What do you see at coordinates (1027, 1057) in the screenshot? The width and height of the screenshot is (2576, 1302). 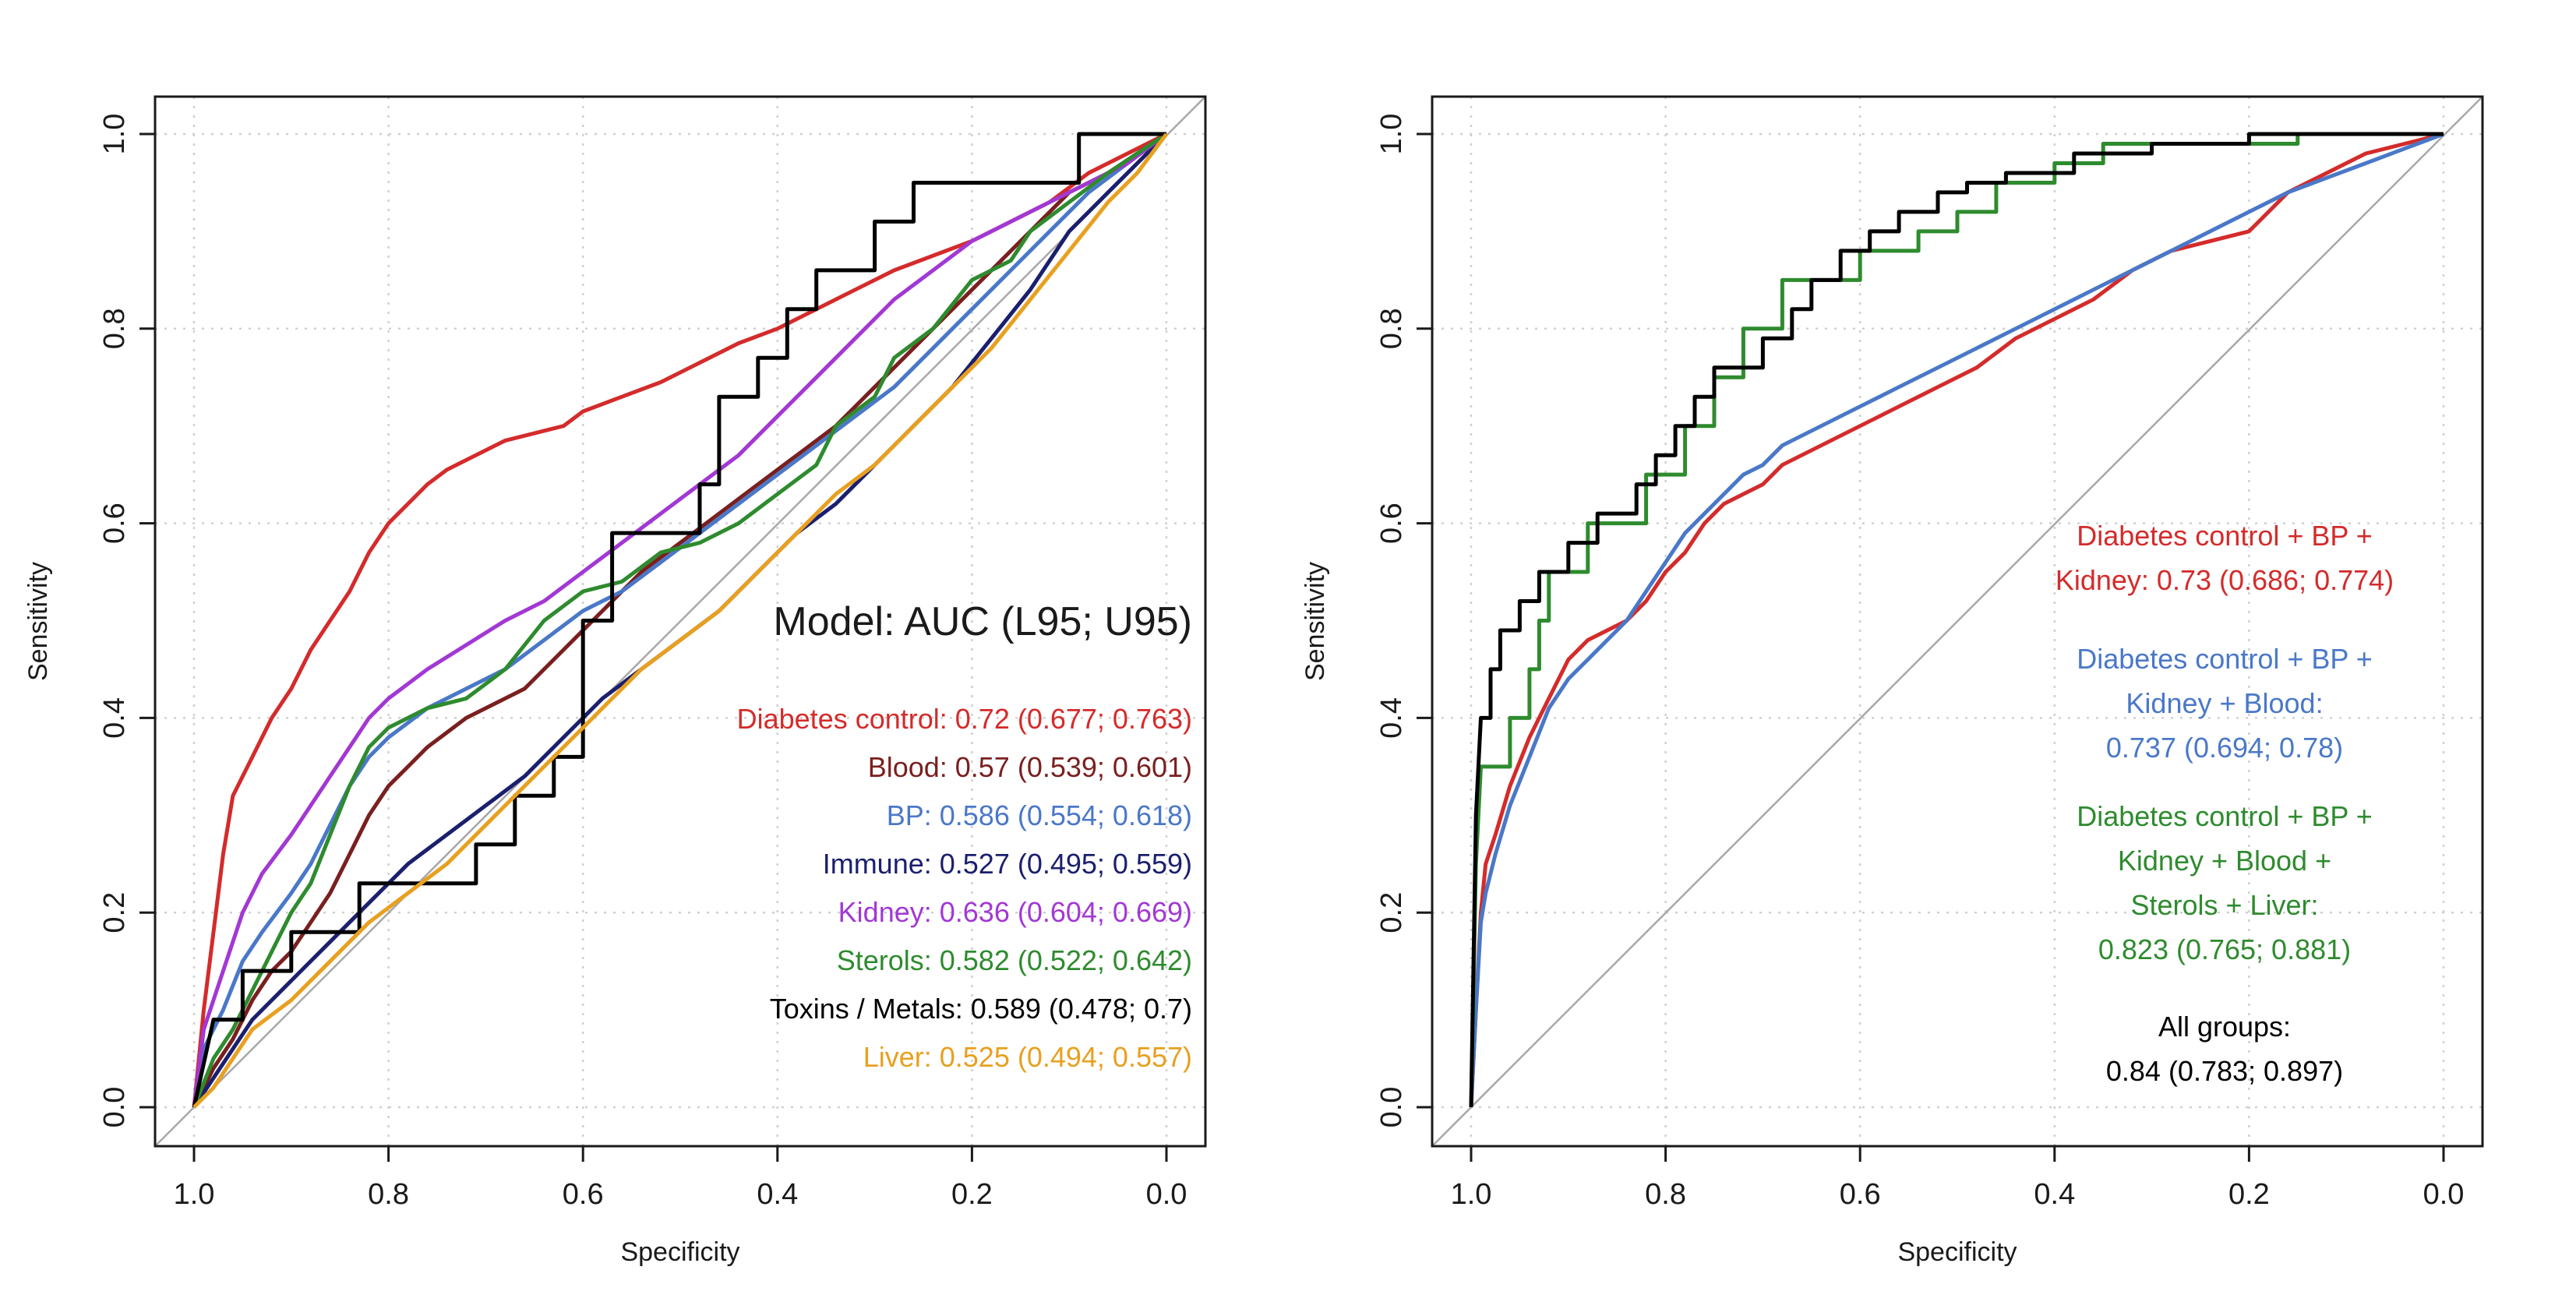 I see `legend-entry: Liver: 0.525 (0.494; 0.557)` at bounding box center [1027, 1057].